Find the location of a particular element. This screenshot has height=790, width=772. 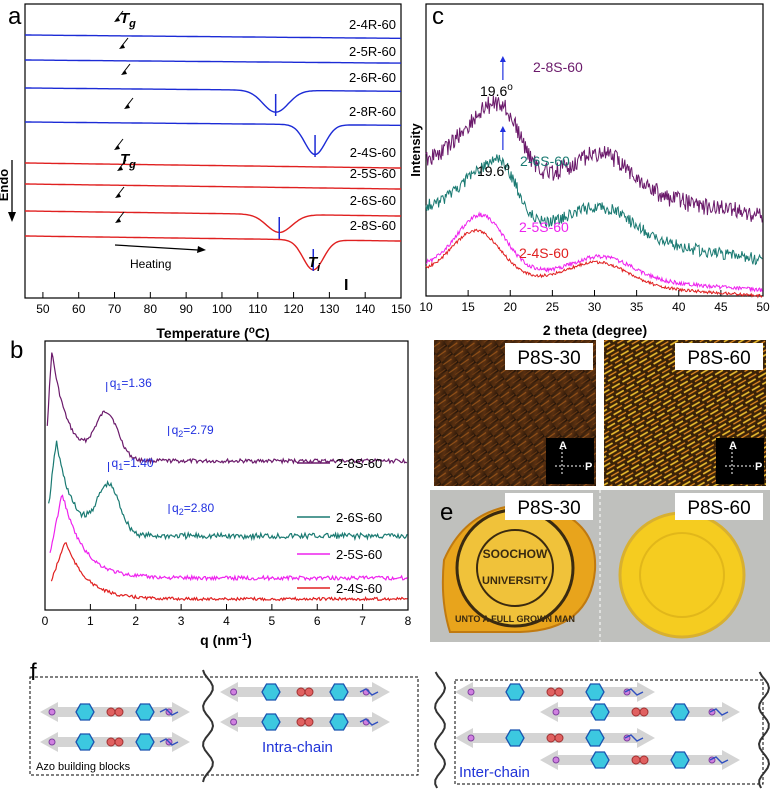

a-xtick-label: 60 is located at coordinates (79, 309).